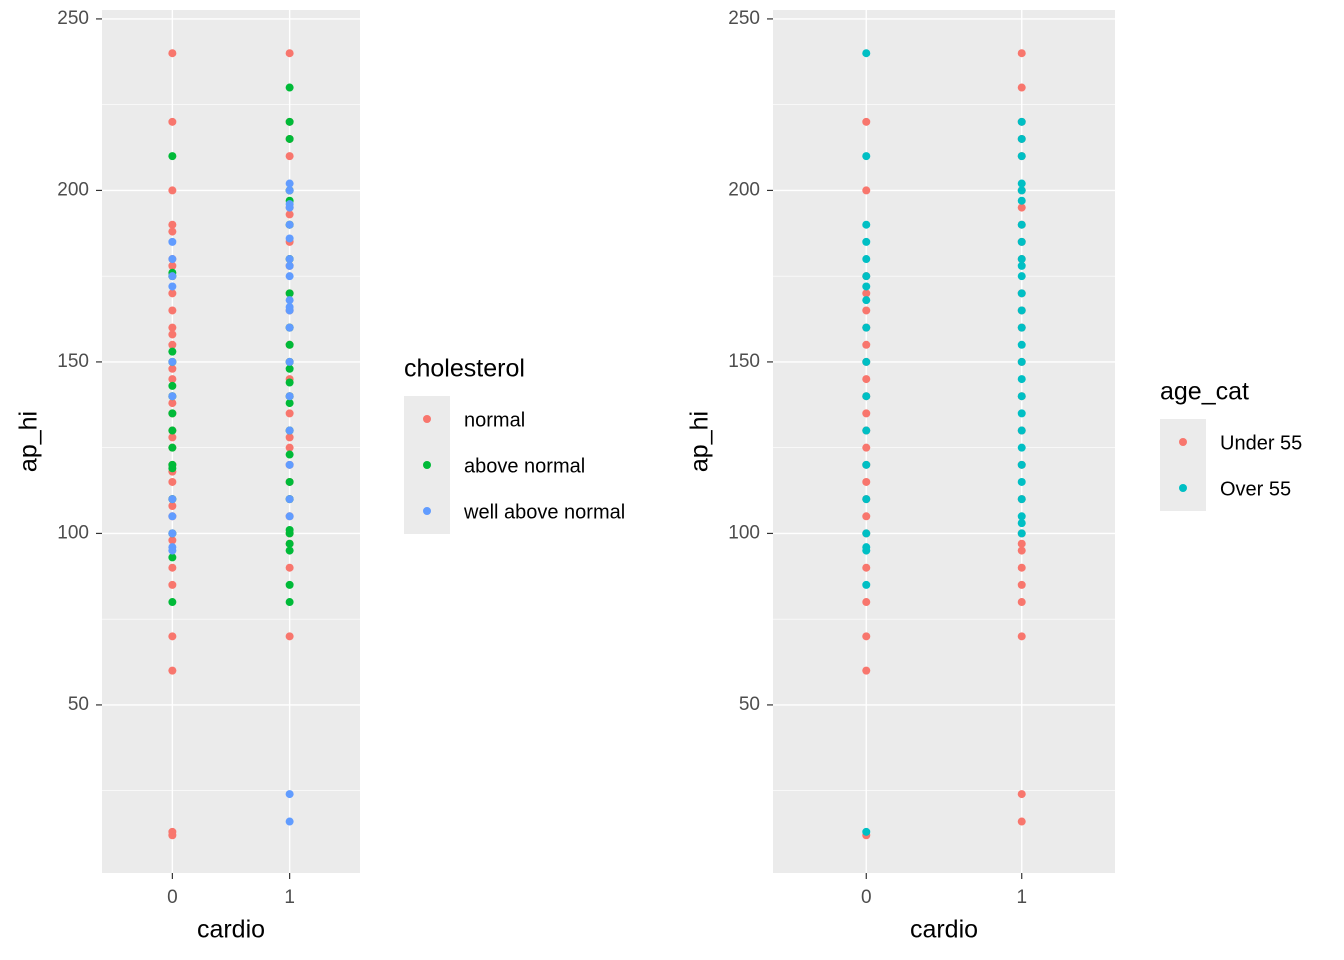  Describe the element at coordinates (73, 532) in the screenshot. I see `y-tick-label: 100` at that location.